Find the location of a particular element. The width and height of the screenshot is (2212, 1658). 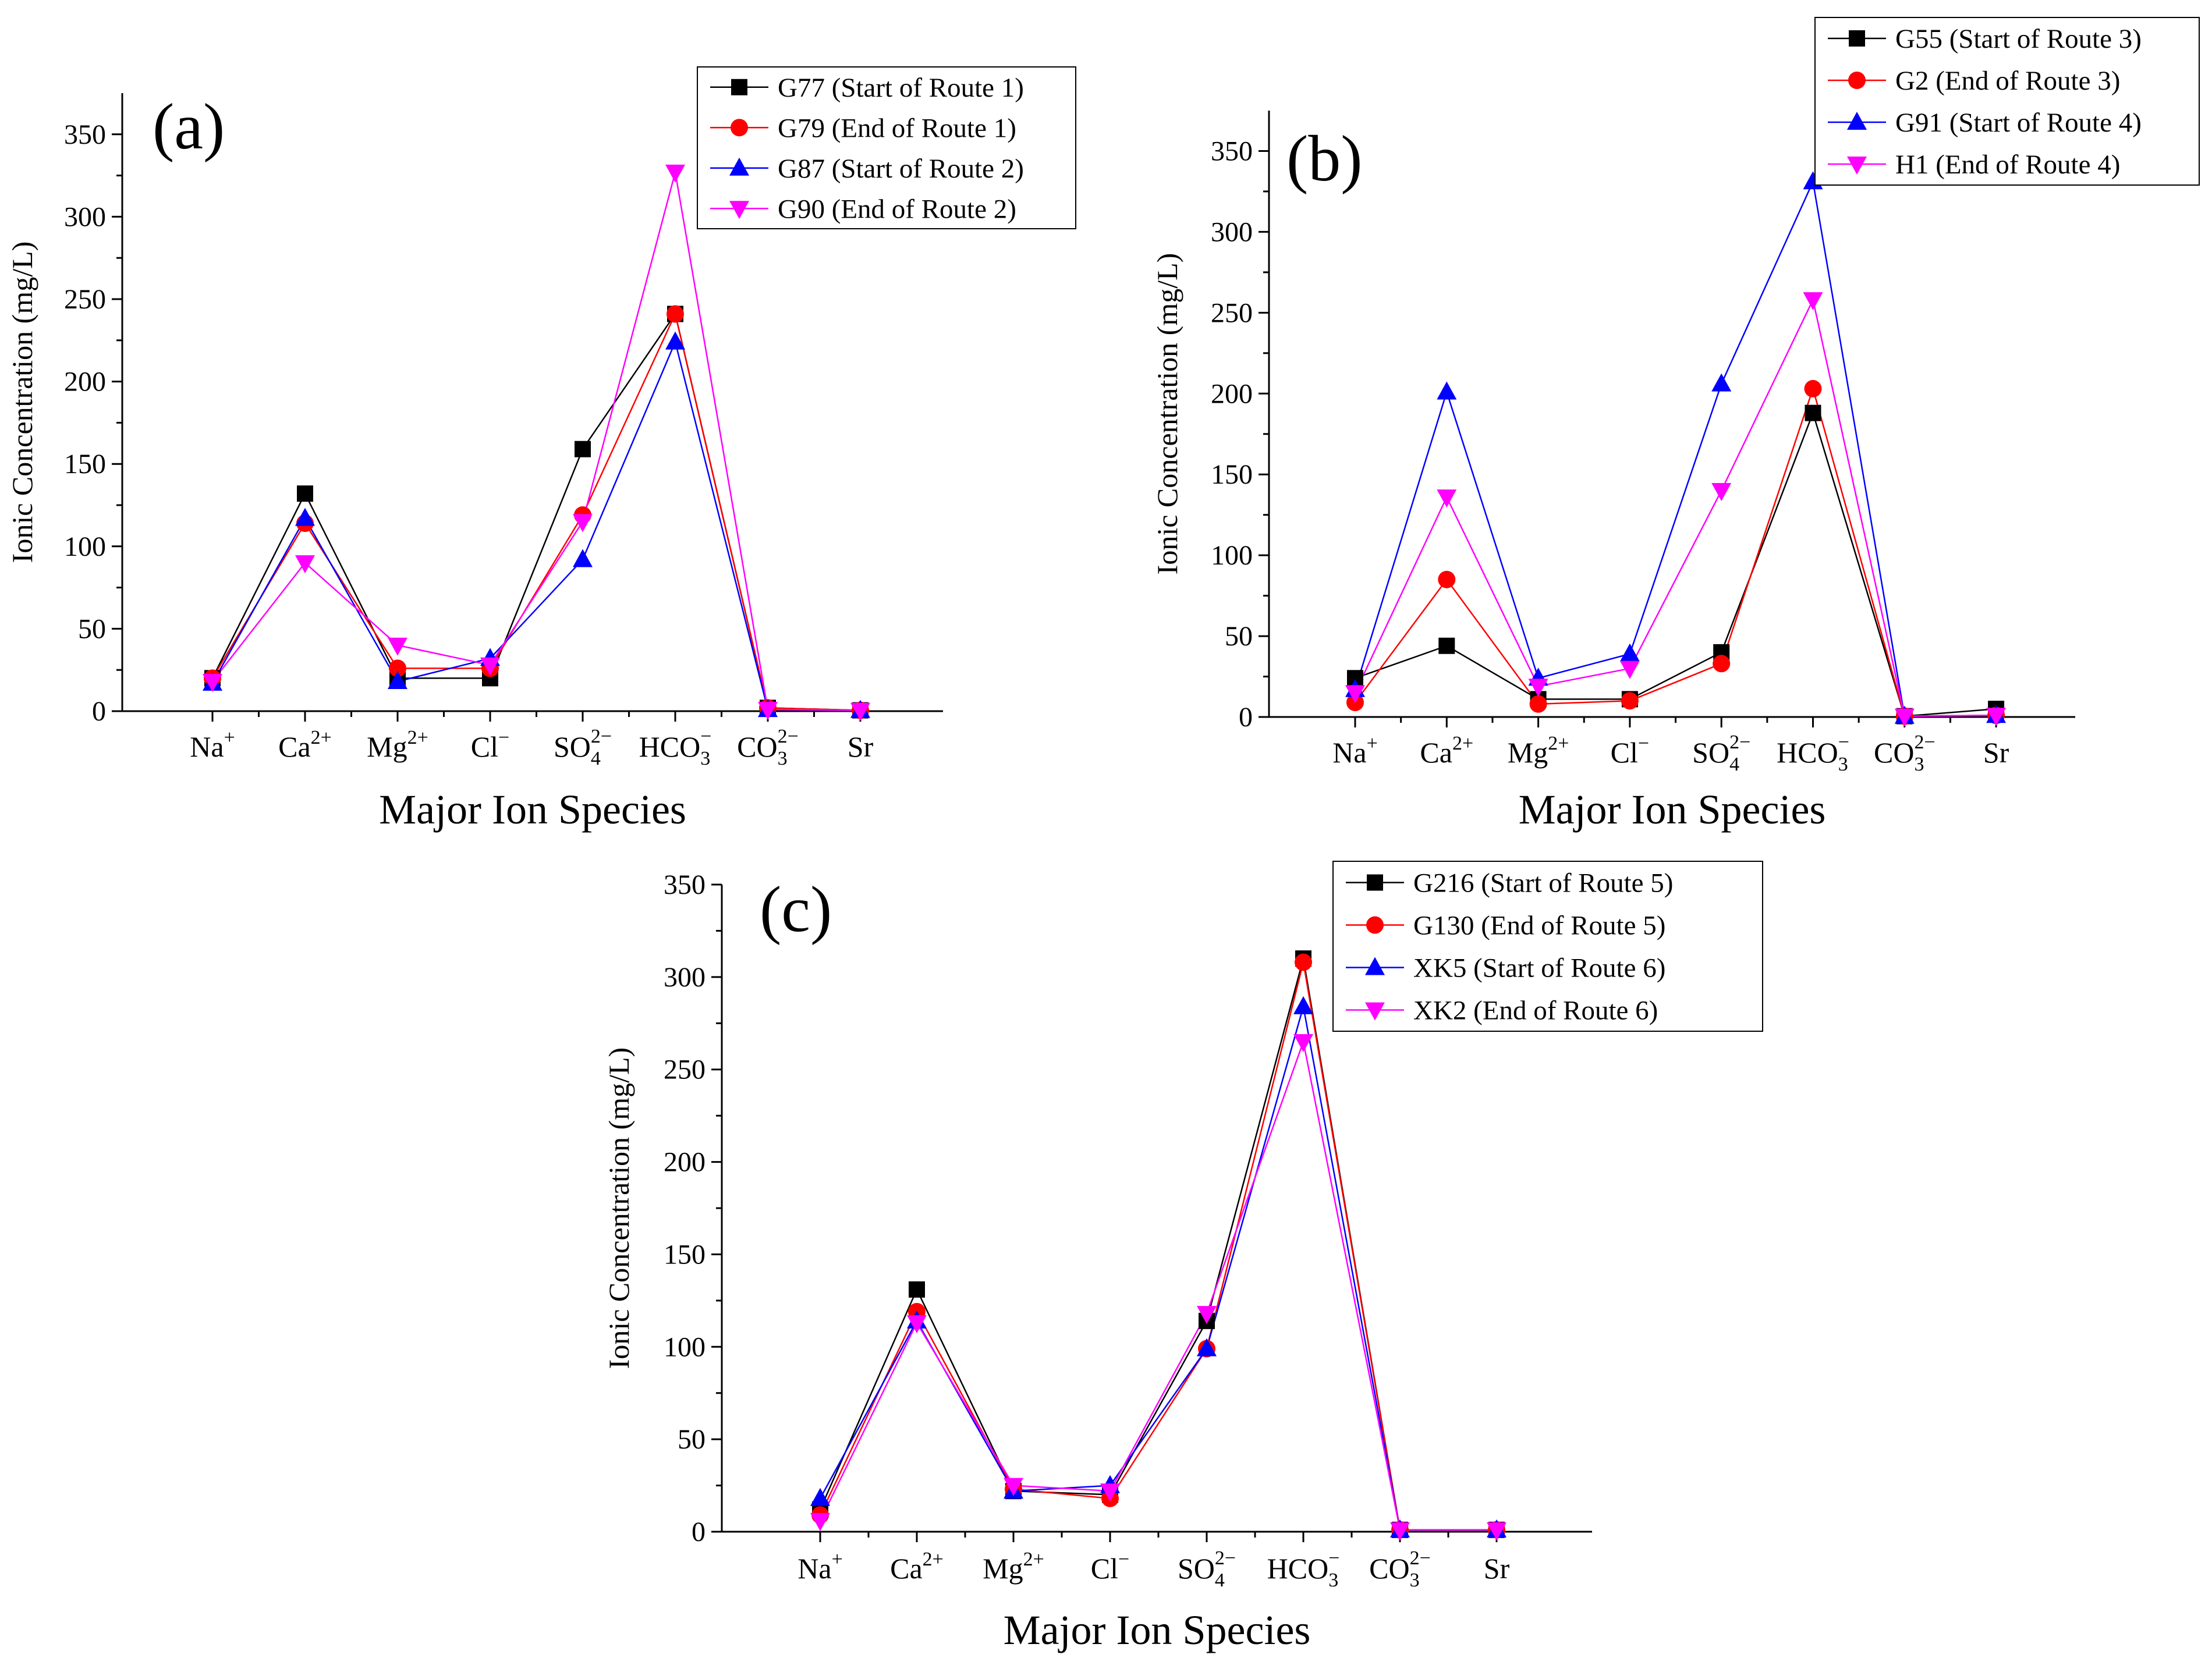

panel-label: (b) is located at coordinates (1324, 159).